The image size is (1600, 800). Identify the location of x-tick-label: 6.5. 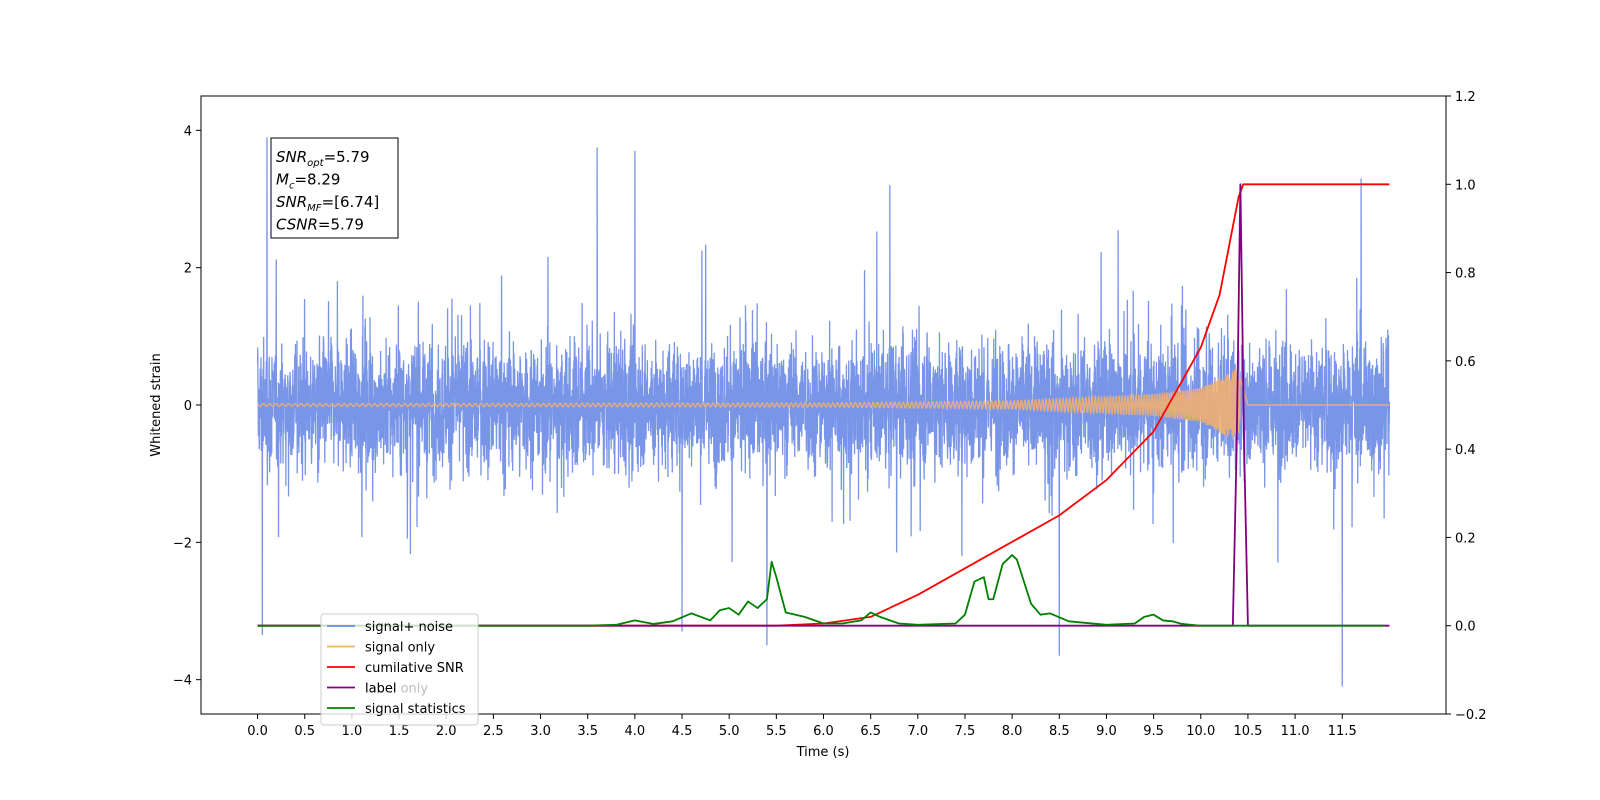
(870, 731).